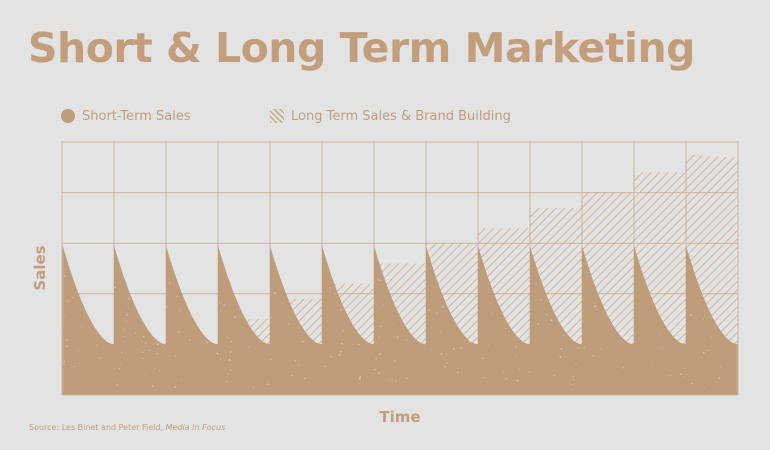  I want to click on legend-item-long-term: Long Term Sales & Brand Building, so click(390, 116).